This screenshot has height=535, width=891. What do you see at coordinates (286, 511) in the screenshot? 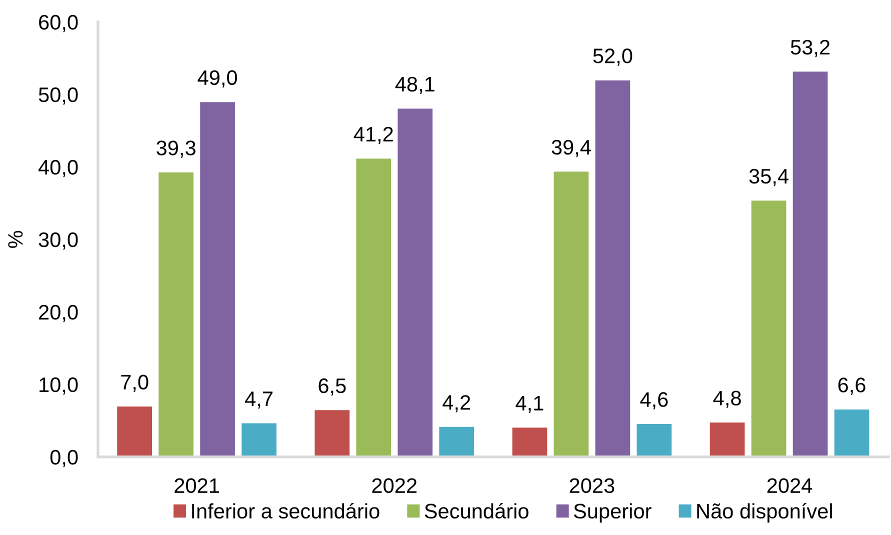
I see `legend-label: Inferior a secundário` at bounding box center [286, 511].